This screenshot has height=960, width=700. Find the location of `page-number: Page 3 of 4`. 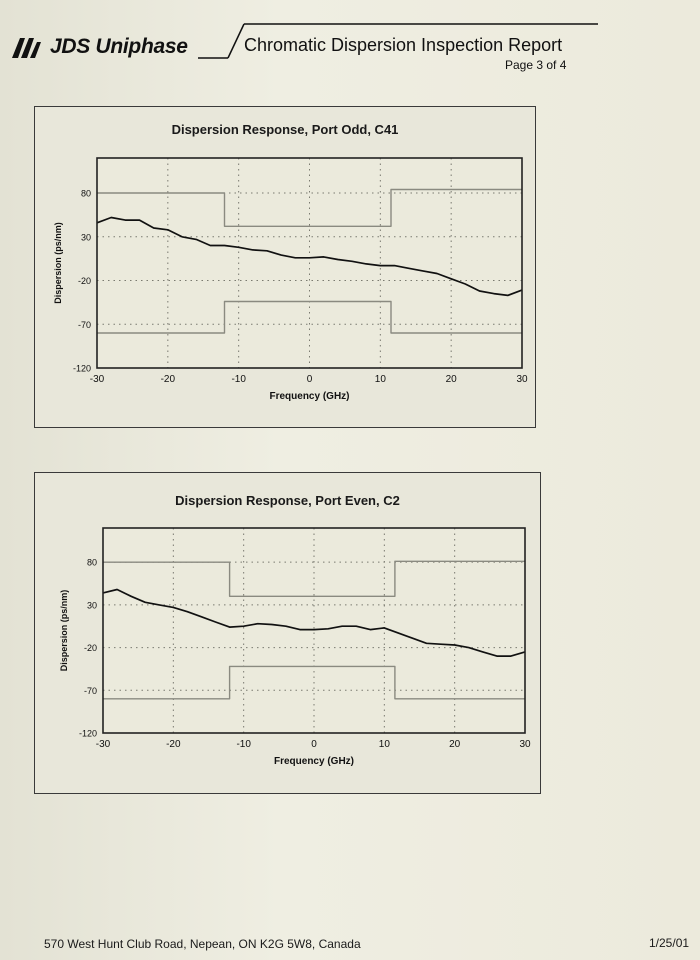

page-number: Page 3 of 4 is located at coordinates (536, 65).